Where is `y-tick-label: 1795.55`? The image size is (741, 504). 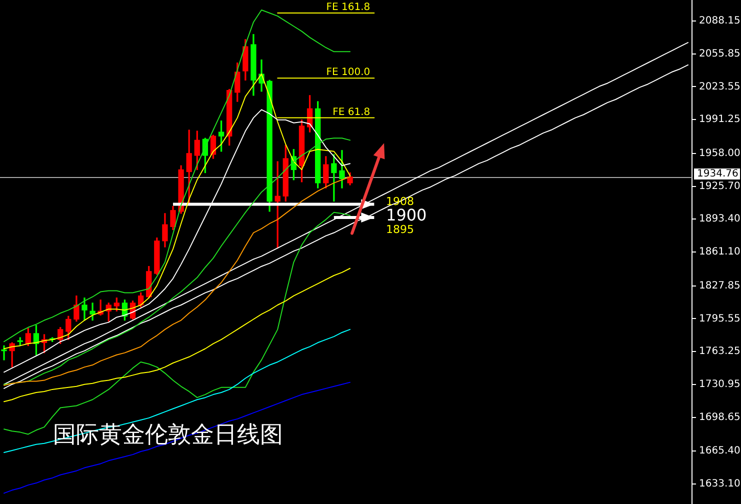 y-tick-label: 1795.55 is located at coordinates (719, 318).